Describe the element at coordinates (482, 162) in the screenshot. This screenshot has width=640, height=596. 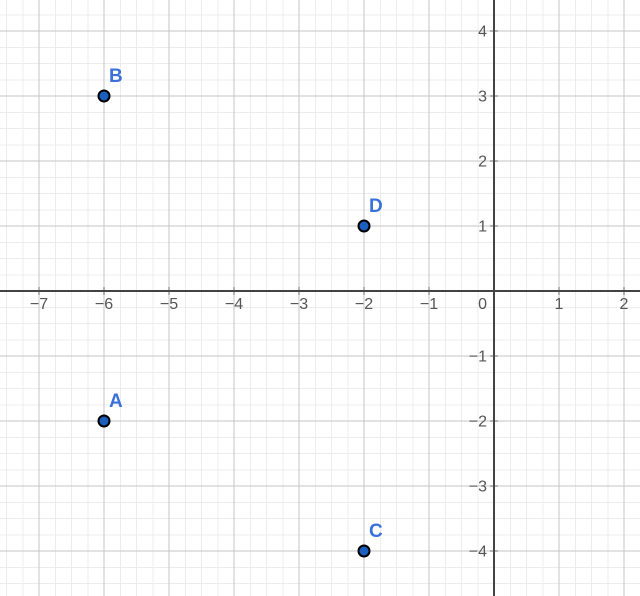
I see `y-tick-label: 2` at that location.